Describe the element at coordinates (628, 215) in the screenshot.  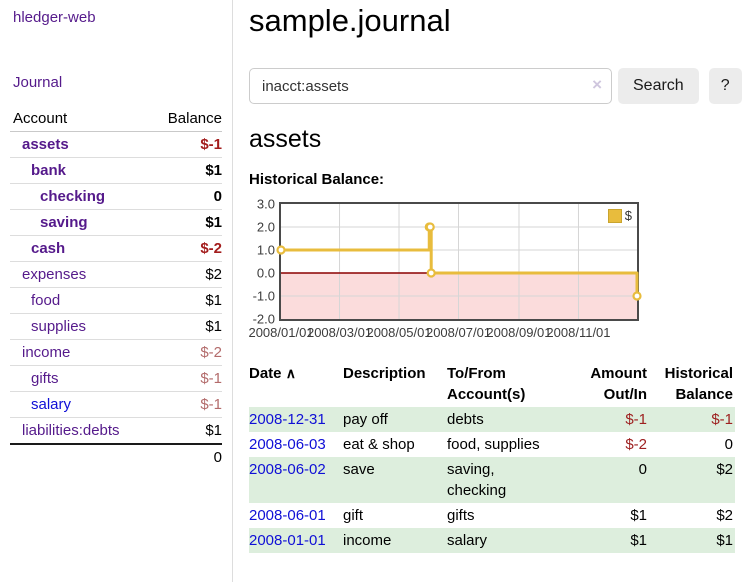
I see `legend-label: $` at that location.